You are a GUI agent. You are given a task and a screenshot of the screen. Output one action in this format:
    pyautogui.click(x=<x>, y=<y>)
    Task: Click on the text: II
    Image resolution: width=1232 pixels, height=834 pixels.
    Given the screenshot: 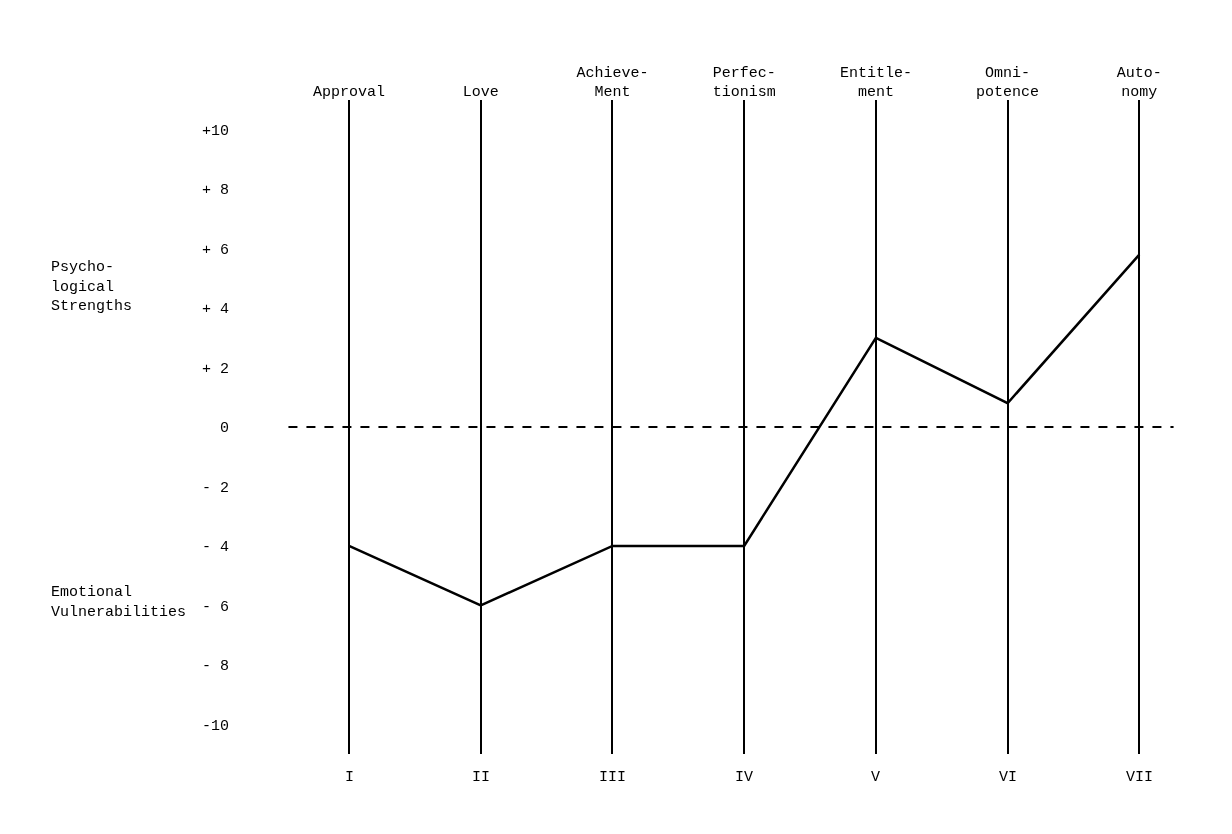 What is the action you would take?
    pyautogui.click(x=481, y=777)
    